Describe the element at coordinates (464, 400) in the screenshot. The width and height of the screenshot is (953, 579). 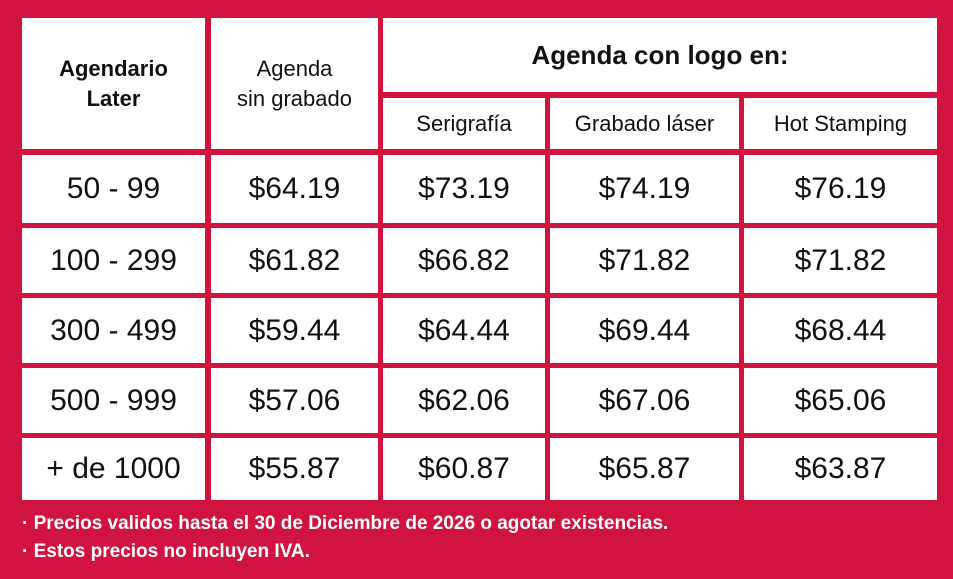
I see `price-cell: $62.06` at that location.